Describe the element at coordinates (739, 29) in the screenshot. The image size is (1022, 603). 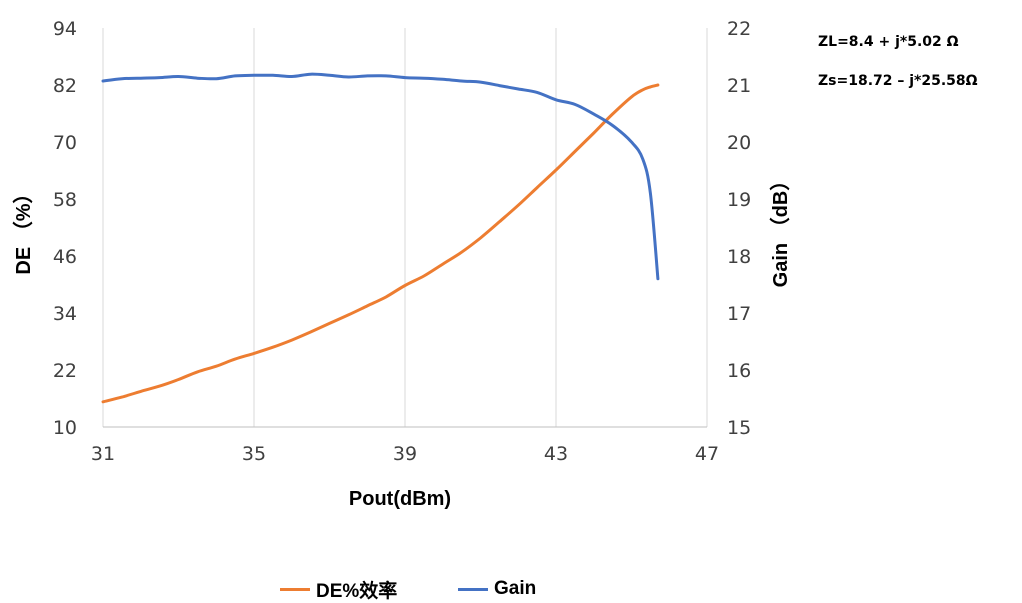
I see `y-right-tick-label: 22` at that location.